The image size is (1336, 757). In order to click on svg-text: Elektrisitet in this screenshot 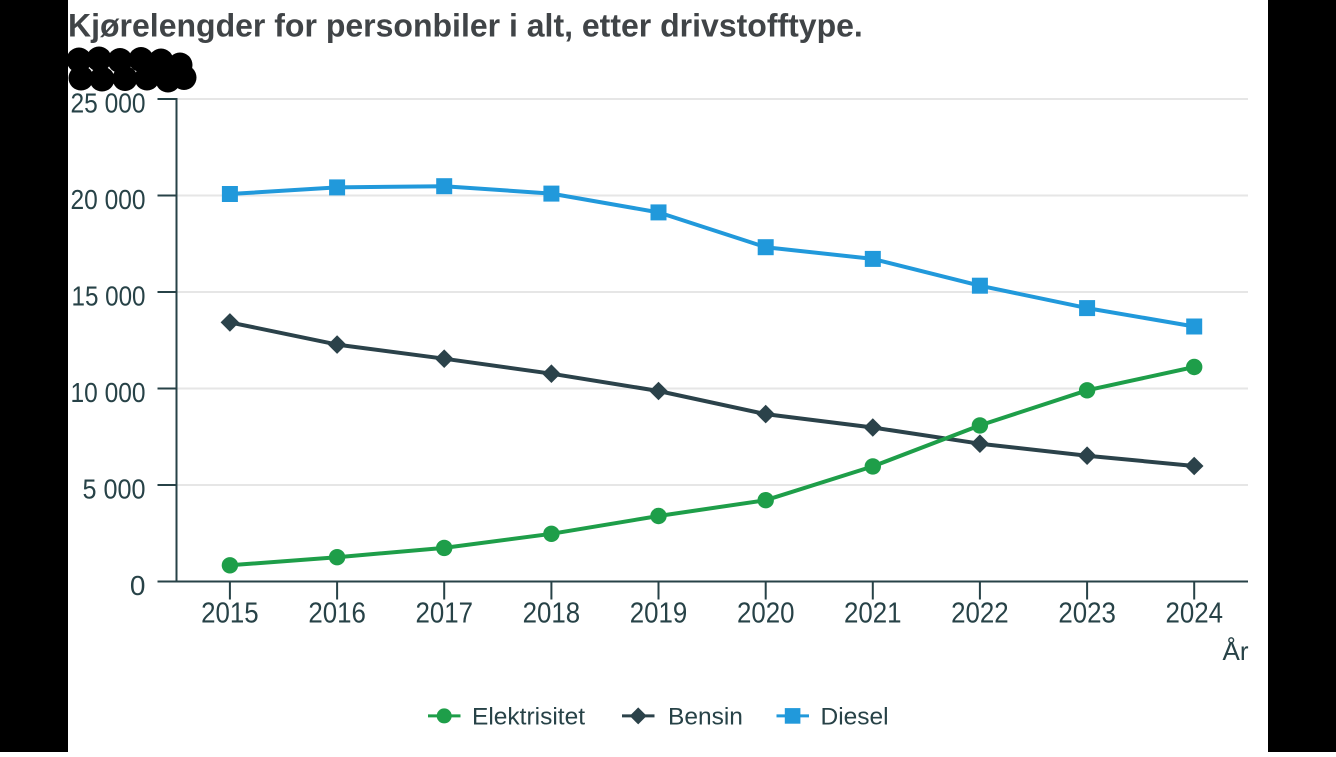, I will do `click(528, 716)`.